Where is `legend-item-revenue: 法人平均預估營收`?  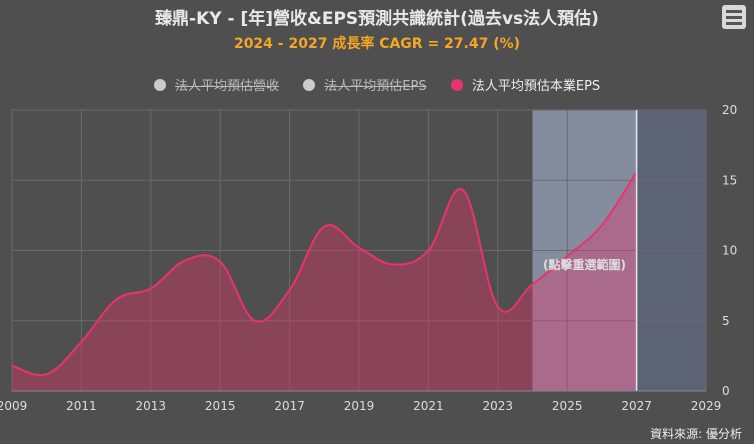
legend-item-revenue: 法人平均預估營收 is located at coordinates (216, 84).